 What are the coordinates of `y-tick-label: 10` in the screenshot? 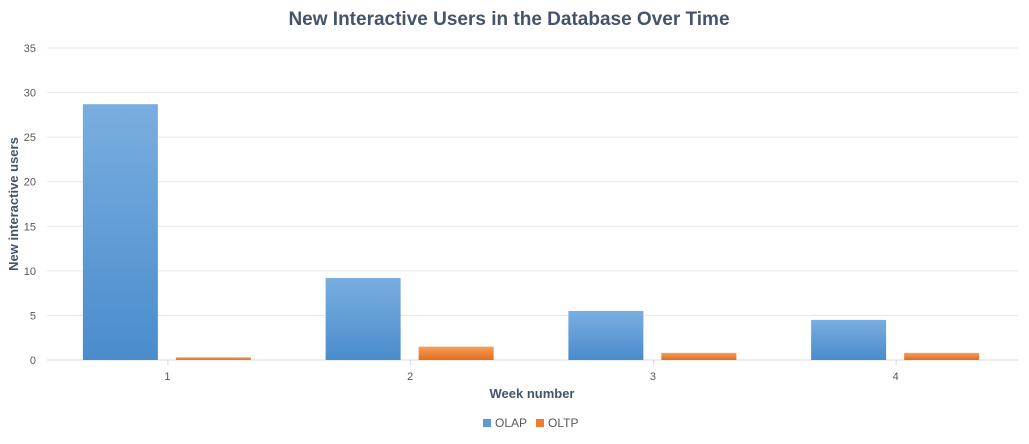 It's located at (30, 272).